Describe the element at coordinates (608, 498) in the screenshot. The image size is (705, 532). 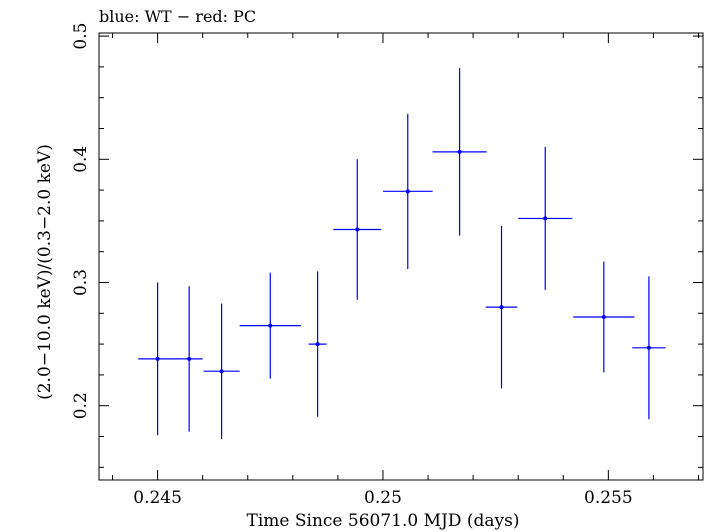
I see `x-tick-label: 0.255` at that location.